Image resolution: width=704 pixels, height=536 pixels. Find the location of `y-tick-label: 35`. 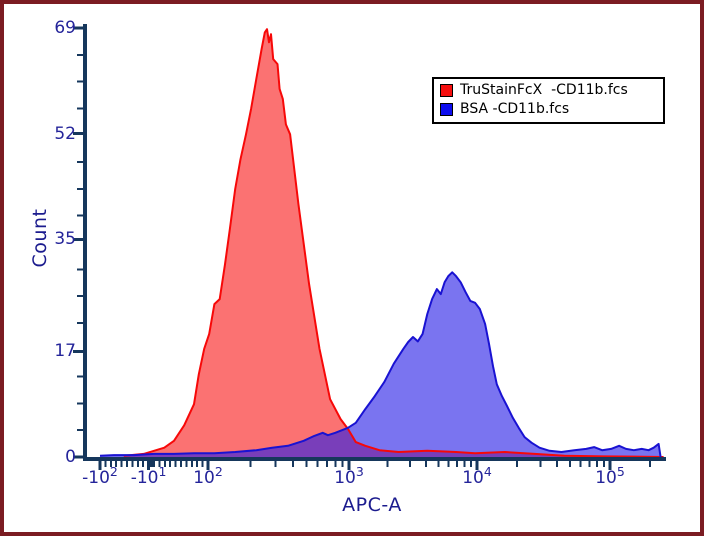

y-tick-label: 35 is located at coordinates (65, 239).